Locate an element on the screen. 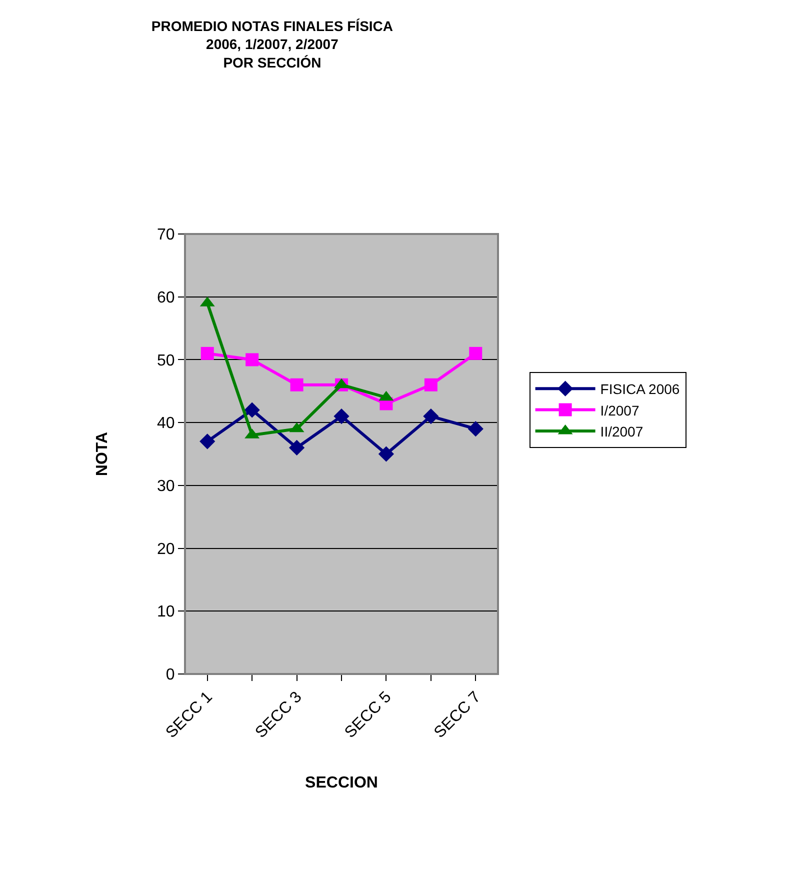 This screenshot has width=789, height=887. chart-title: PROMEDIO NOTAS FINALES FÍSICA 2006, 1/2007, 2/2007 POR SECCIÓN is located at coordinates (272, 44).